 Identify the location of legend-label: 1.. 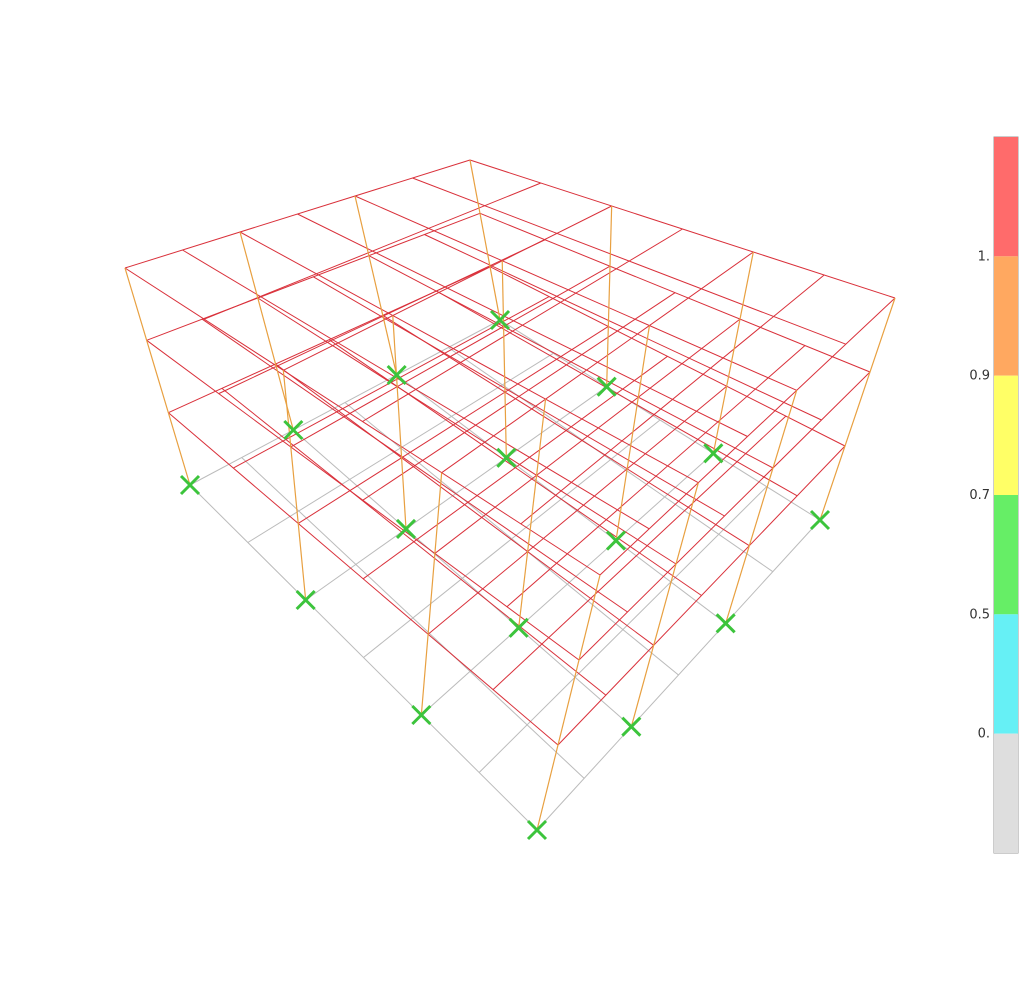
(984, 256).